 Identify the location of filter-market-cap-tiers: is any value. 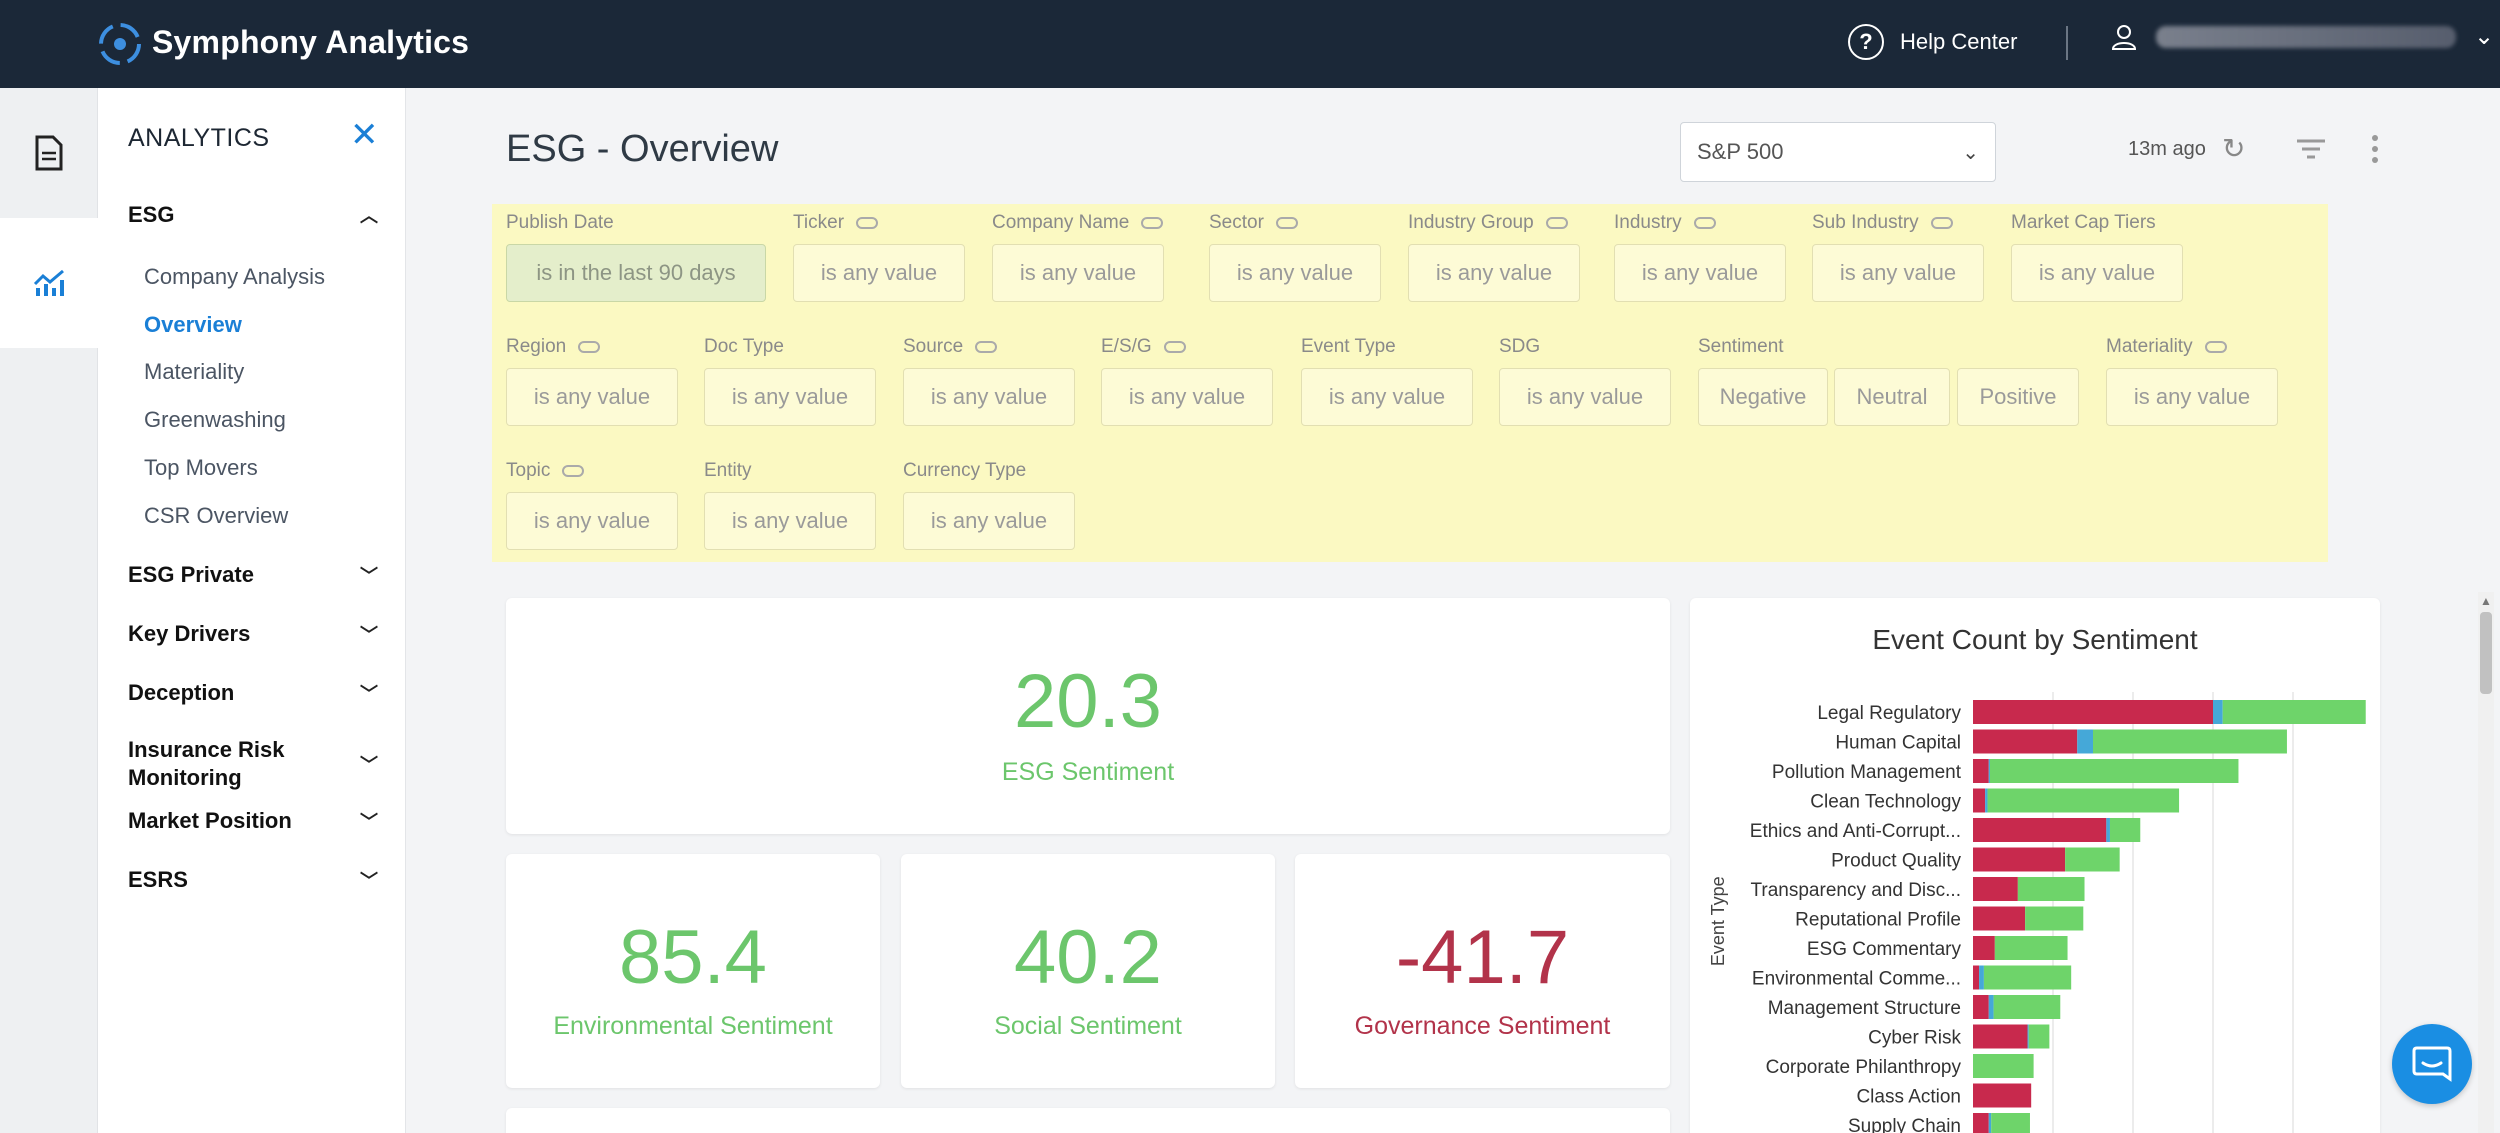
(2097, 273).